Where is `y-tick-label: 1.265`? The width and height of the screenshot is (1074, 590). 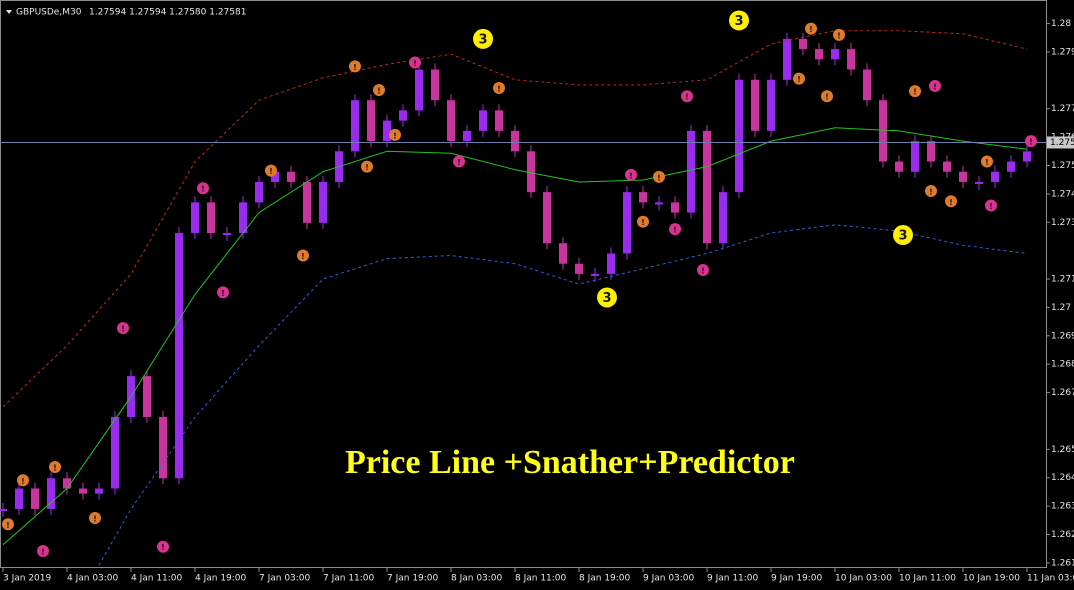 y-tick-label: 1.265 is located at coordinates (1062, 450).